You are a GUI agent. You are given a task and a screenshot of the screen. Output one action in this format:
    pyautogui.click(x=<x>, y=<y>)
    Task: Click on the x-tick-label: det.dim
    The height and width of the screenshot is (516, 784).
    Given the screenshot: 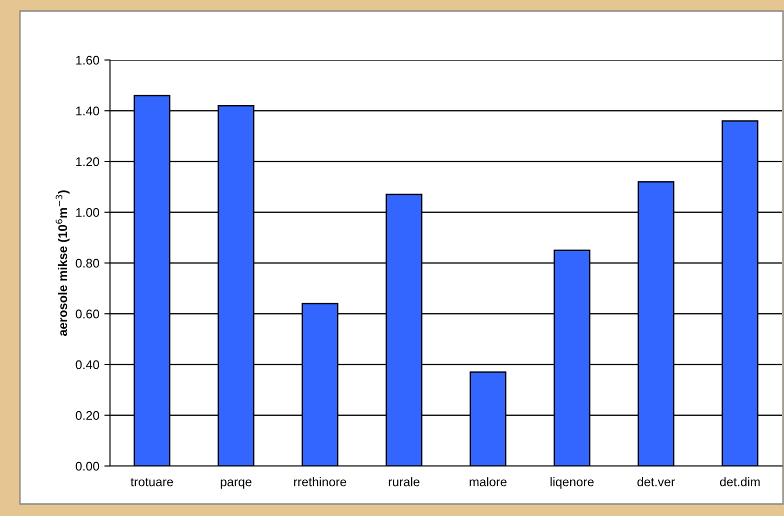 What is the action you would take?
    pyautogui.click(x=740, y=481)
    